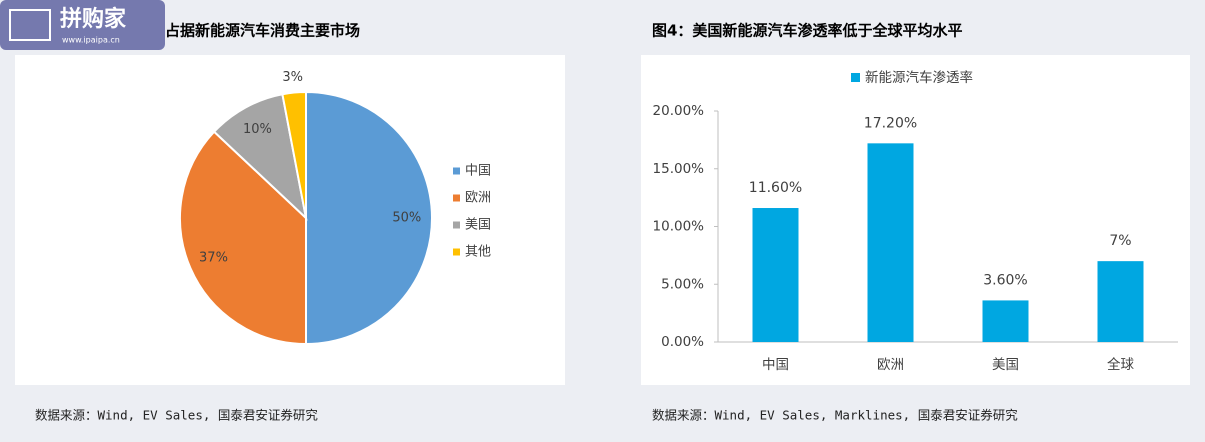  What do you see at coordinates (478, 198) in the screenshot?
I see `legend-label: 欧洲` at bounding box center [478, 198].